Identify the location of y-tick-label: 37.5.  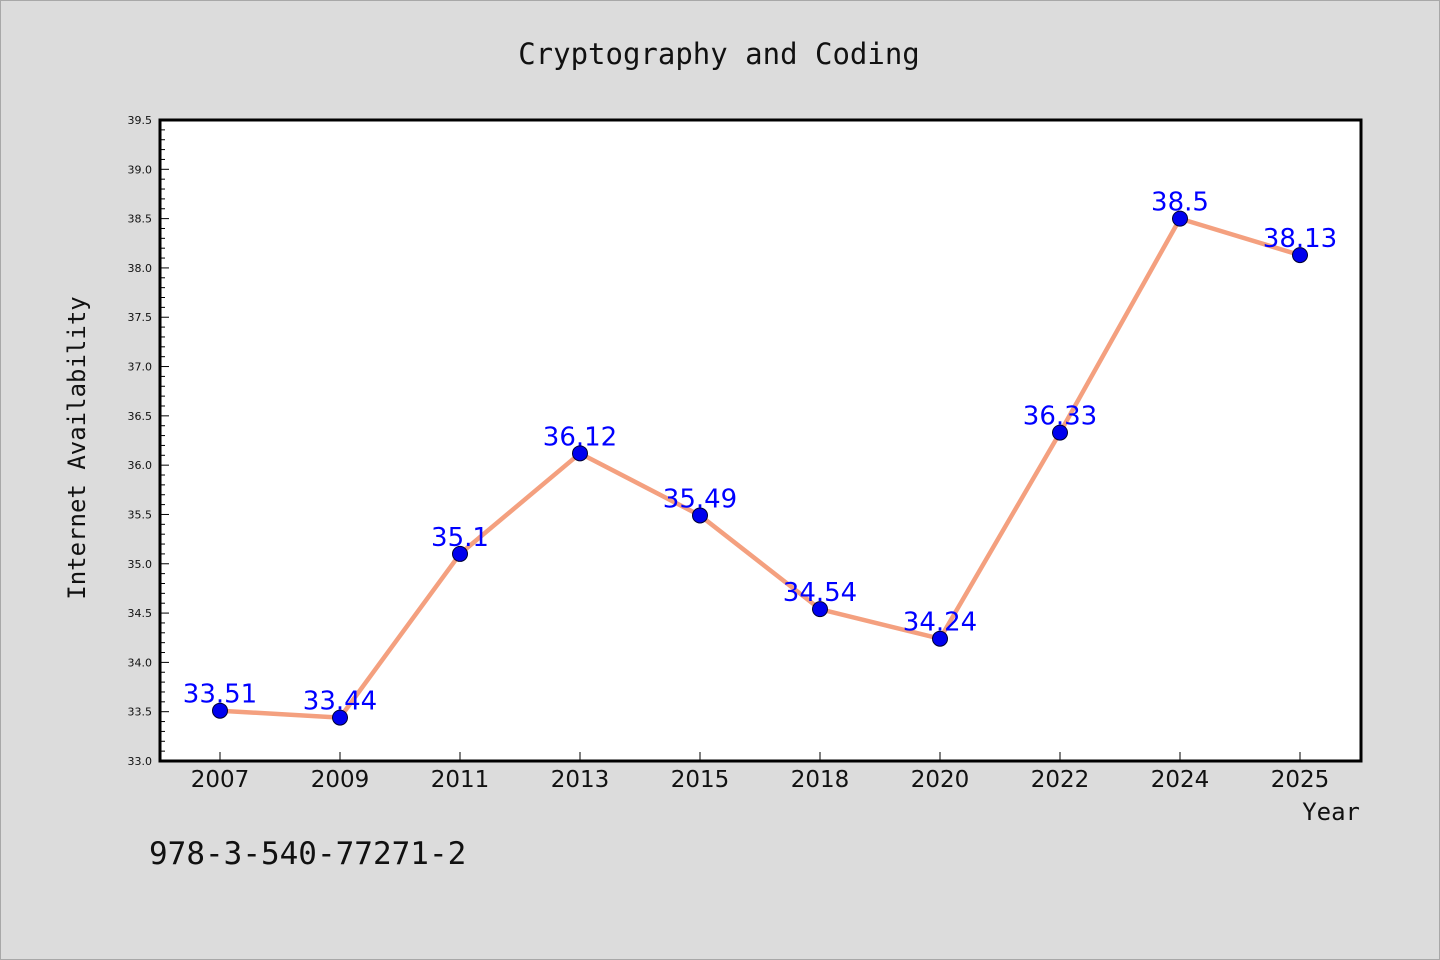
(140, 317).